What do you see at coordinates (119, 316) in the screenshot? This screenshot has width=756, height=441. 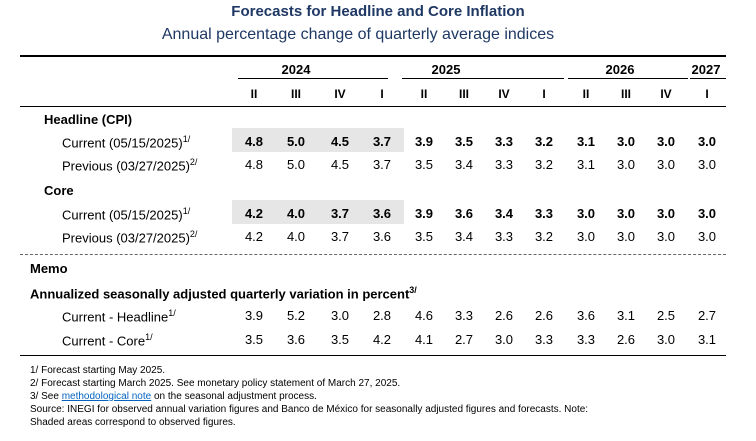 I see `row-label-memo-headline: Current - Headline1/` at bounding box center [119, 316].